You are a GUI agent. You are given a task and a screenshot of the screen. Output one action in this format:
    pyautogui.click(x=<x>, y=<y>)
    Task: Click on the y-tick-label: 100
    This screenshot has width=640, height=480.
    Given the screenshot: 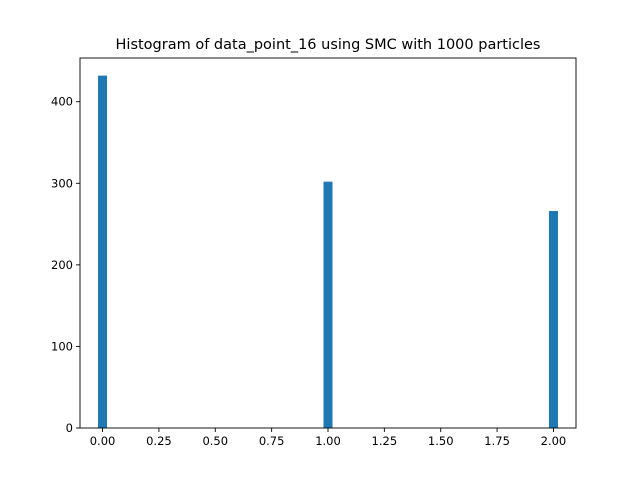 What is the action you would take?
    pyautogui.click(x=62, y=346)
    